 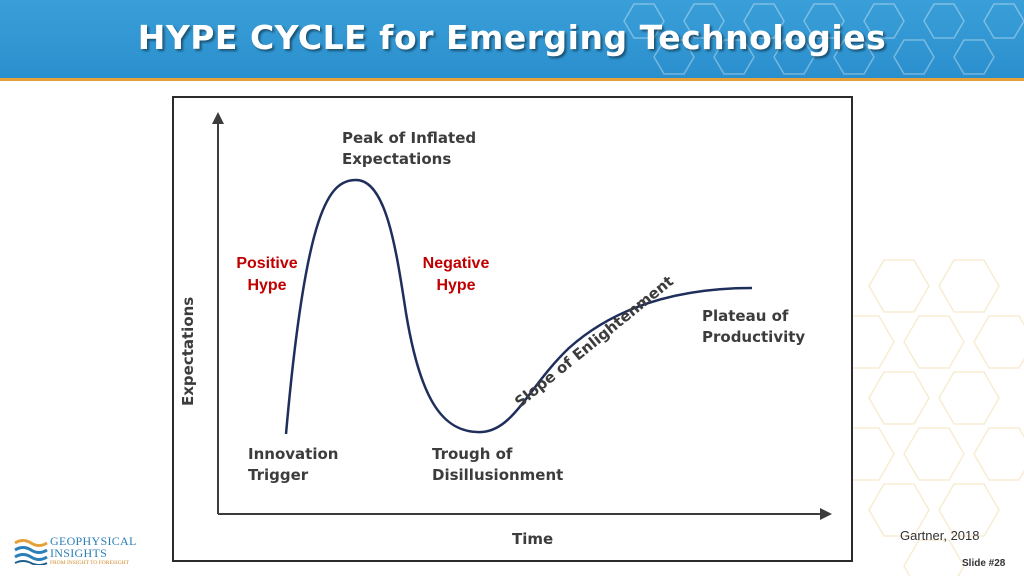 I want to click on slope-of-enlightenment-label: Slope of Enlightenment, so click(x=594, y=341).